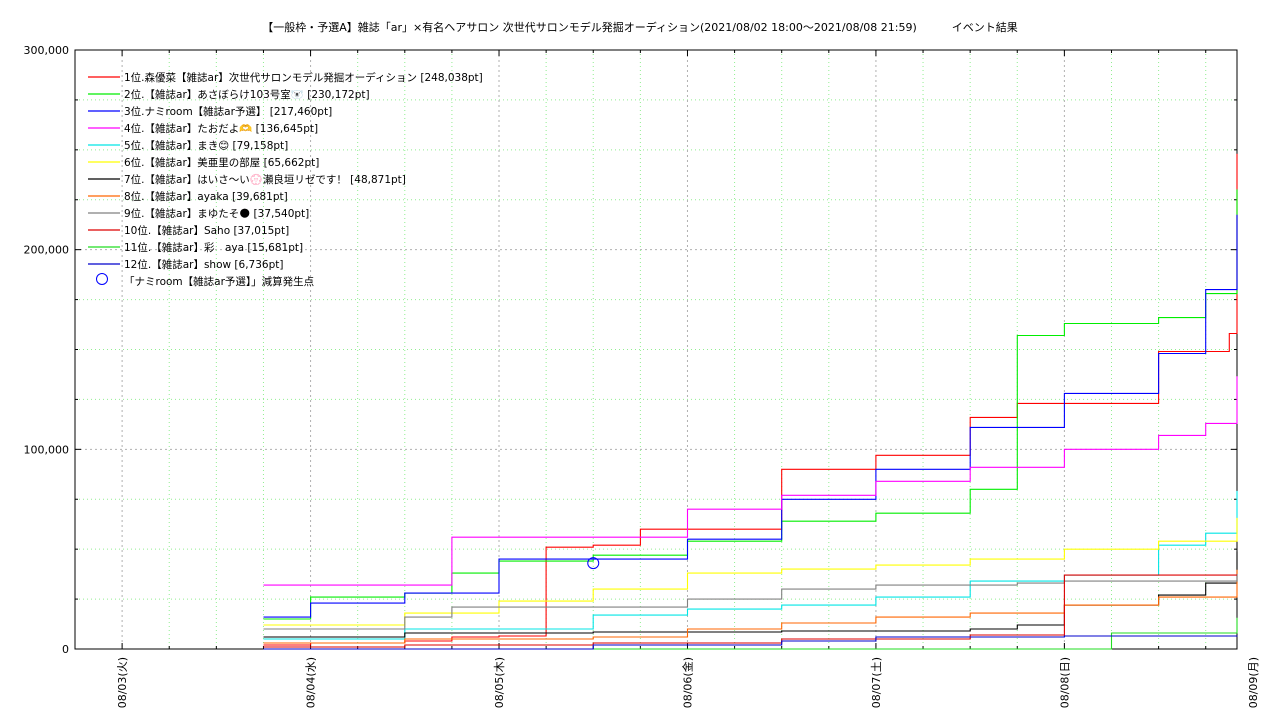 This screenshot has width=1280, height=720. I want to click on x-tick-label: 08/03(火), so click(122, 682).